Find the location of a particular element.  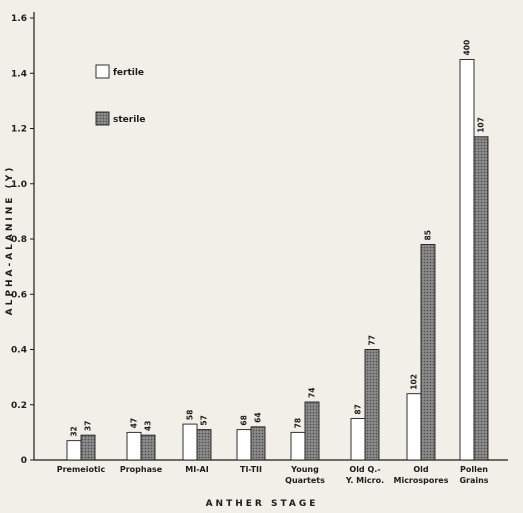

data-label: 58 is located at coordinates (190, 415).